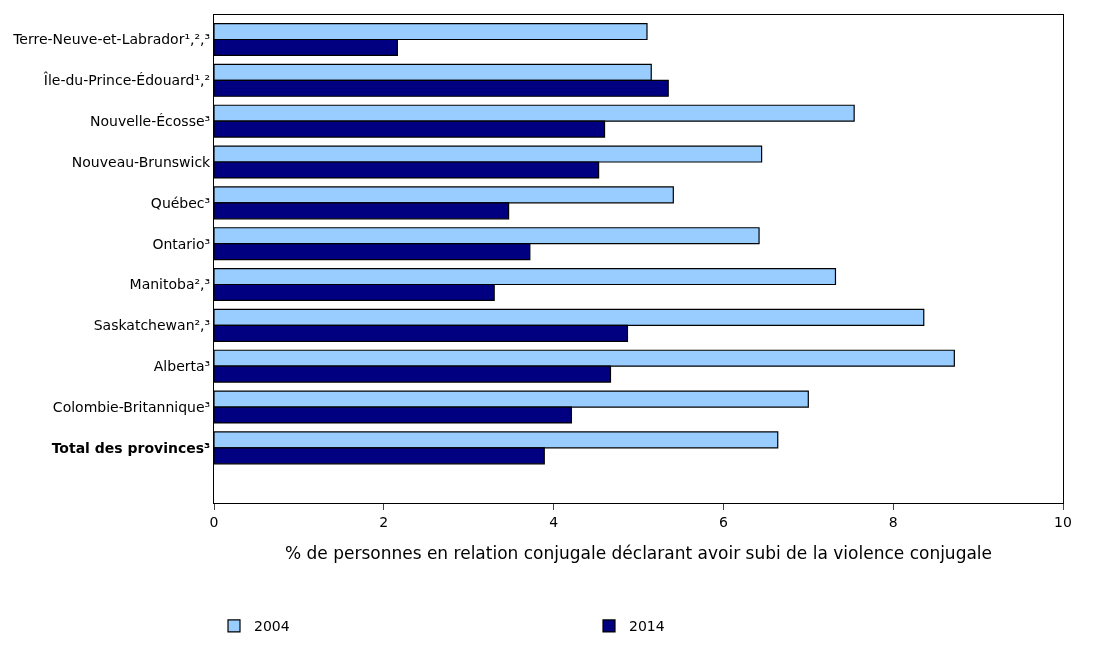 The image size is (1118, 654). What do you see at coordinates (126, 80) in the screenshot?
I see `y-tick-label: Île-du-Prince-Édouard¹,²` at bounding box center [126, 80].